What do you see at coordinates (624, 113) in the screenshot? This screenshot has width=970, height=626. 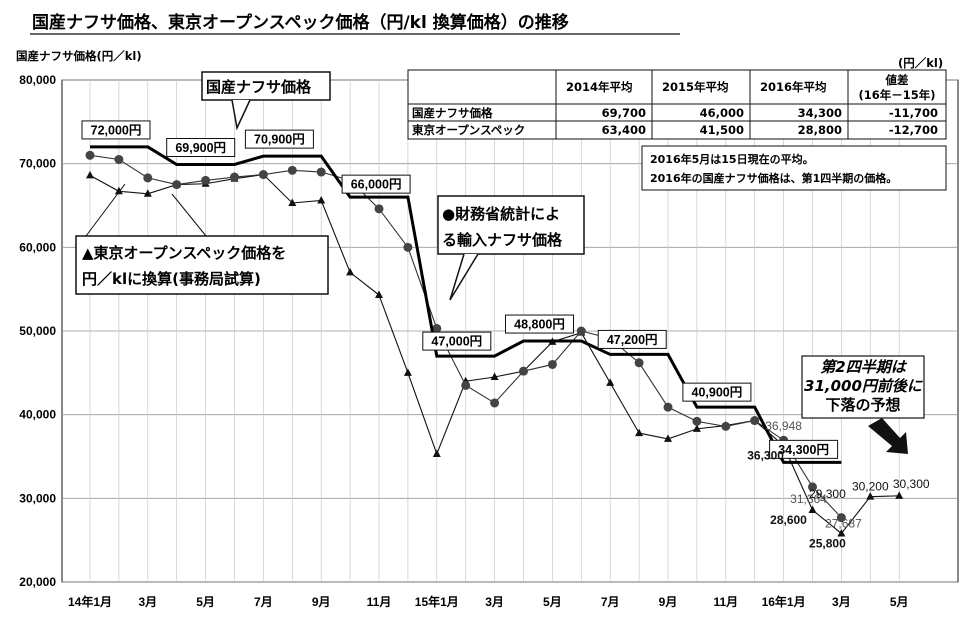 I see `table-cell: 69,700` at bounding box center [624, 113].